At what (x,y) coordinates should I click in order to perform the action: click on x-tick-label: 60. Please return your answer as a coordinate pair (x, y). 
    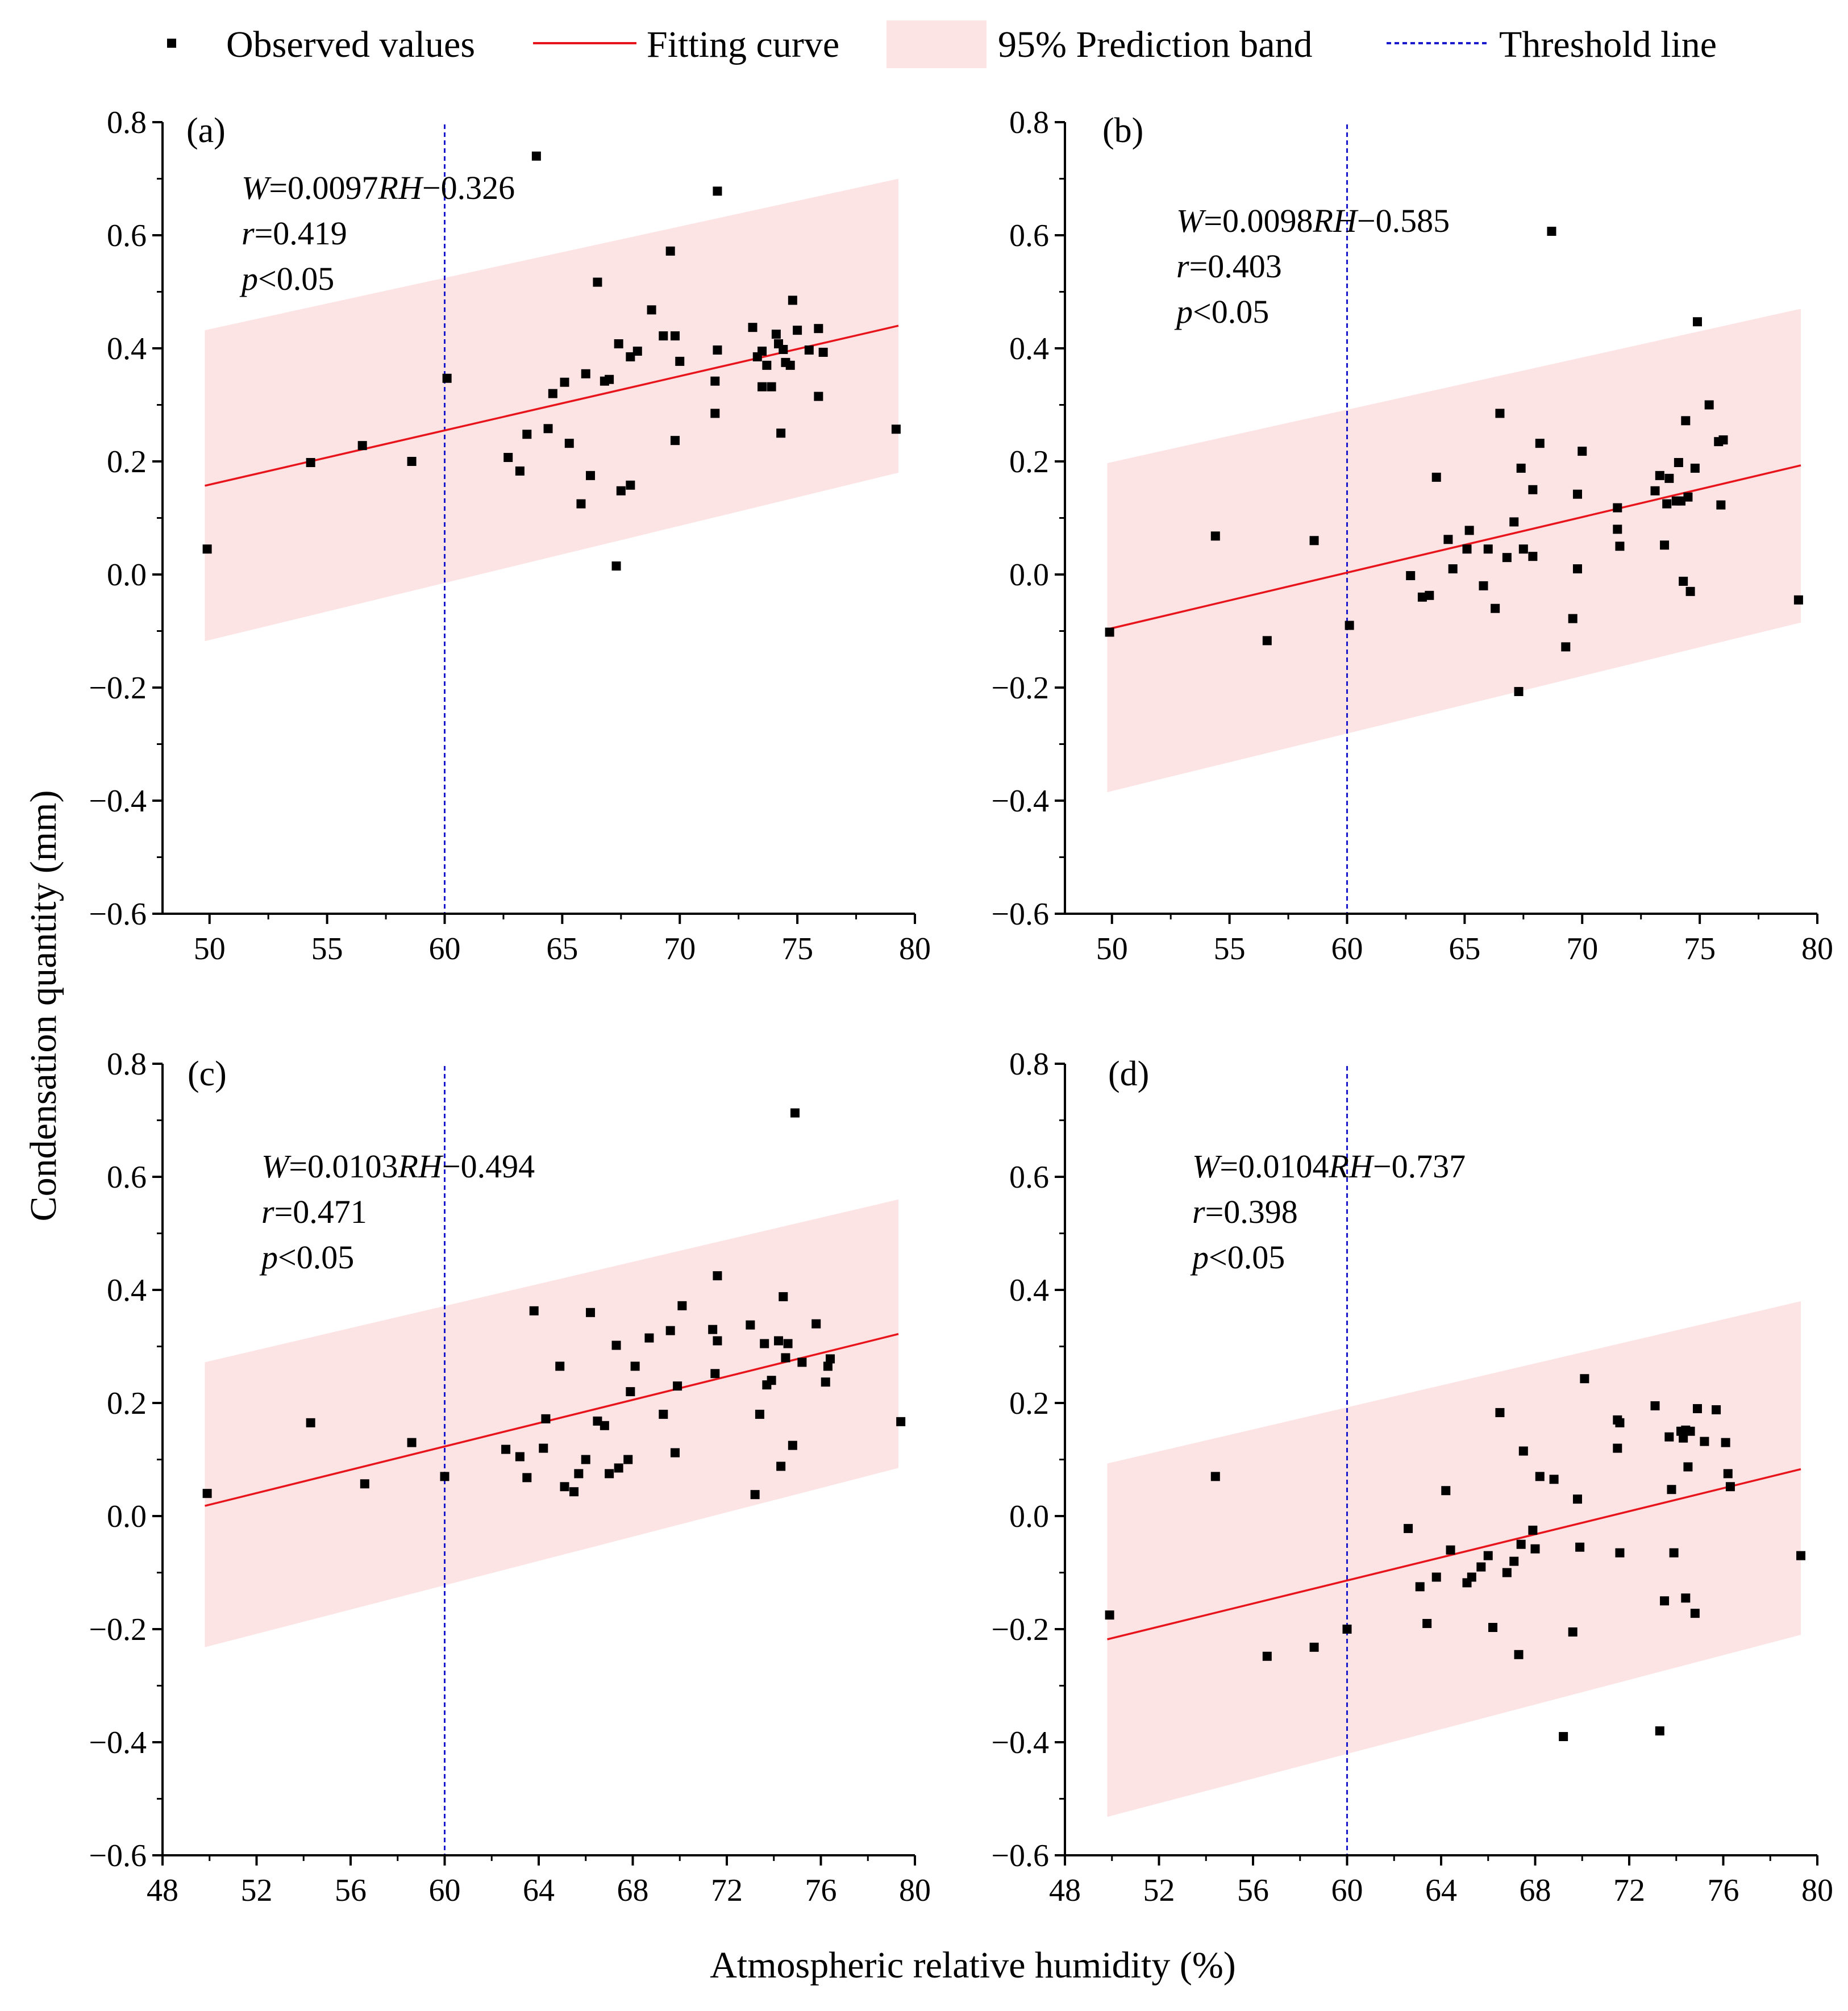
    Looking at the image, I should click on (445, 1890).